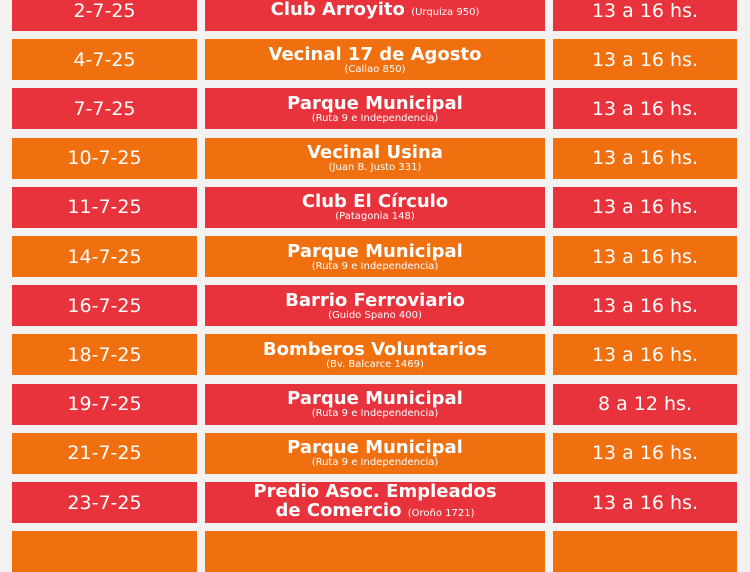  Describe the element at coordinates (104, 551) in the screenshot. I see `date-cell` at that location.